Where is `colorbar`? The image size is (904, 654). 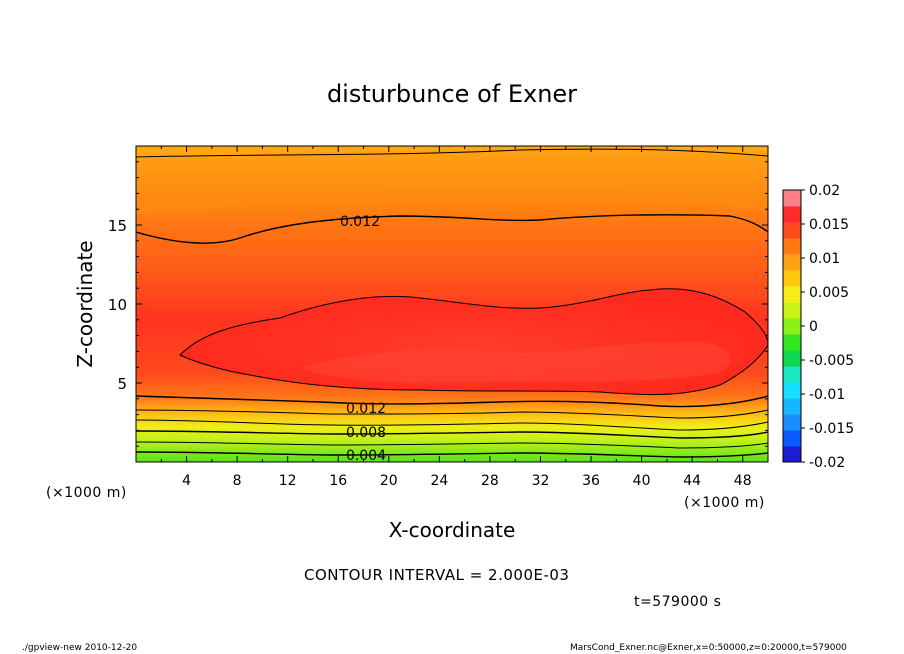
colorbar is located at coordinates (792, 326).